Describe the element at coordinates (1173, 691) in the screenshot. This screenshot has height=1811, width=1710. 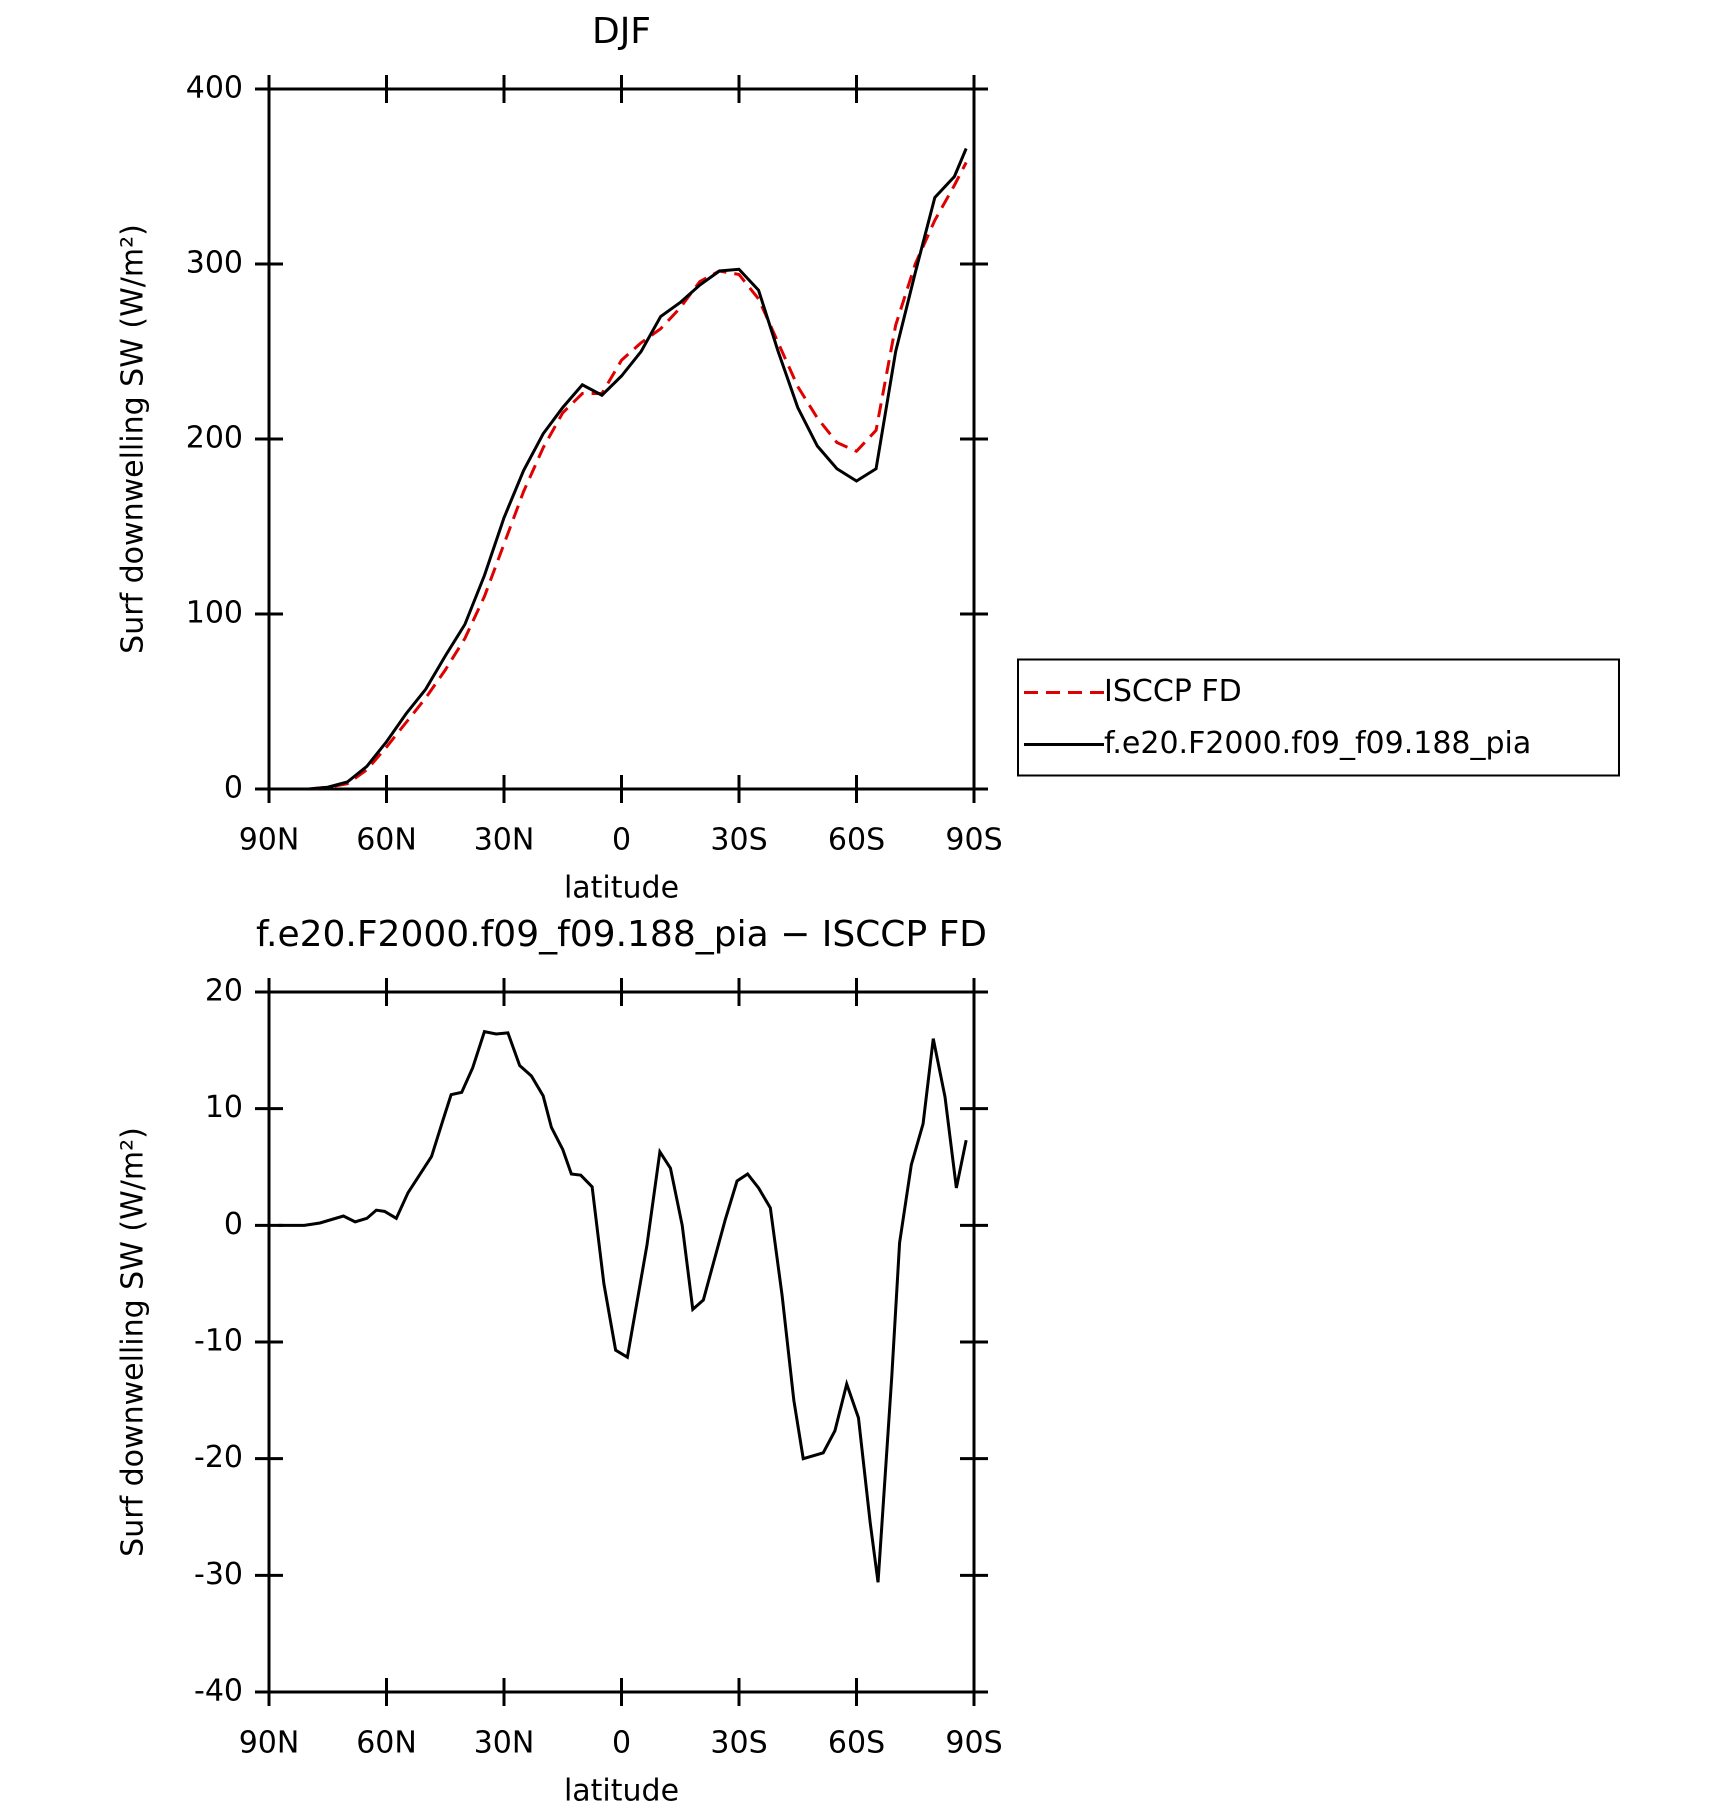
I see `legend-label: ISCCP FD` at that location.